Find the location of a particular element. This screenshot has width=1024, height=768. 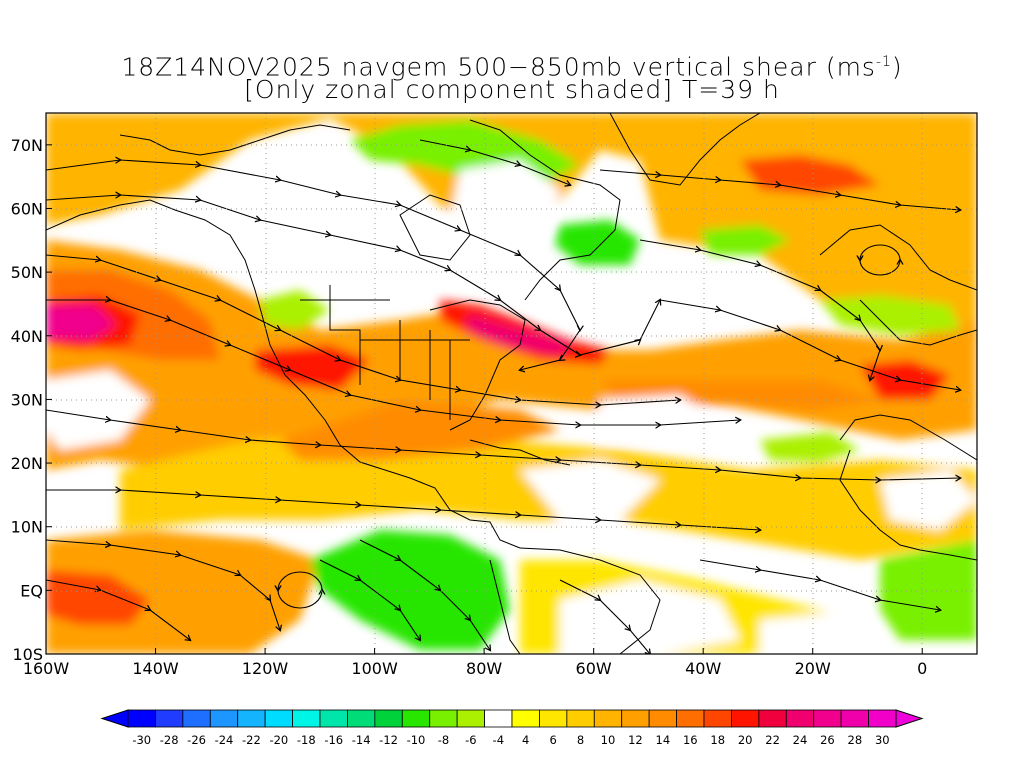

lon-tick-label: 140W is located at coordinates (155, 668).